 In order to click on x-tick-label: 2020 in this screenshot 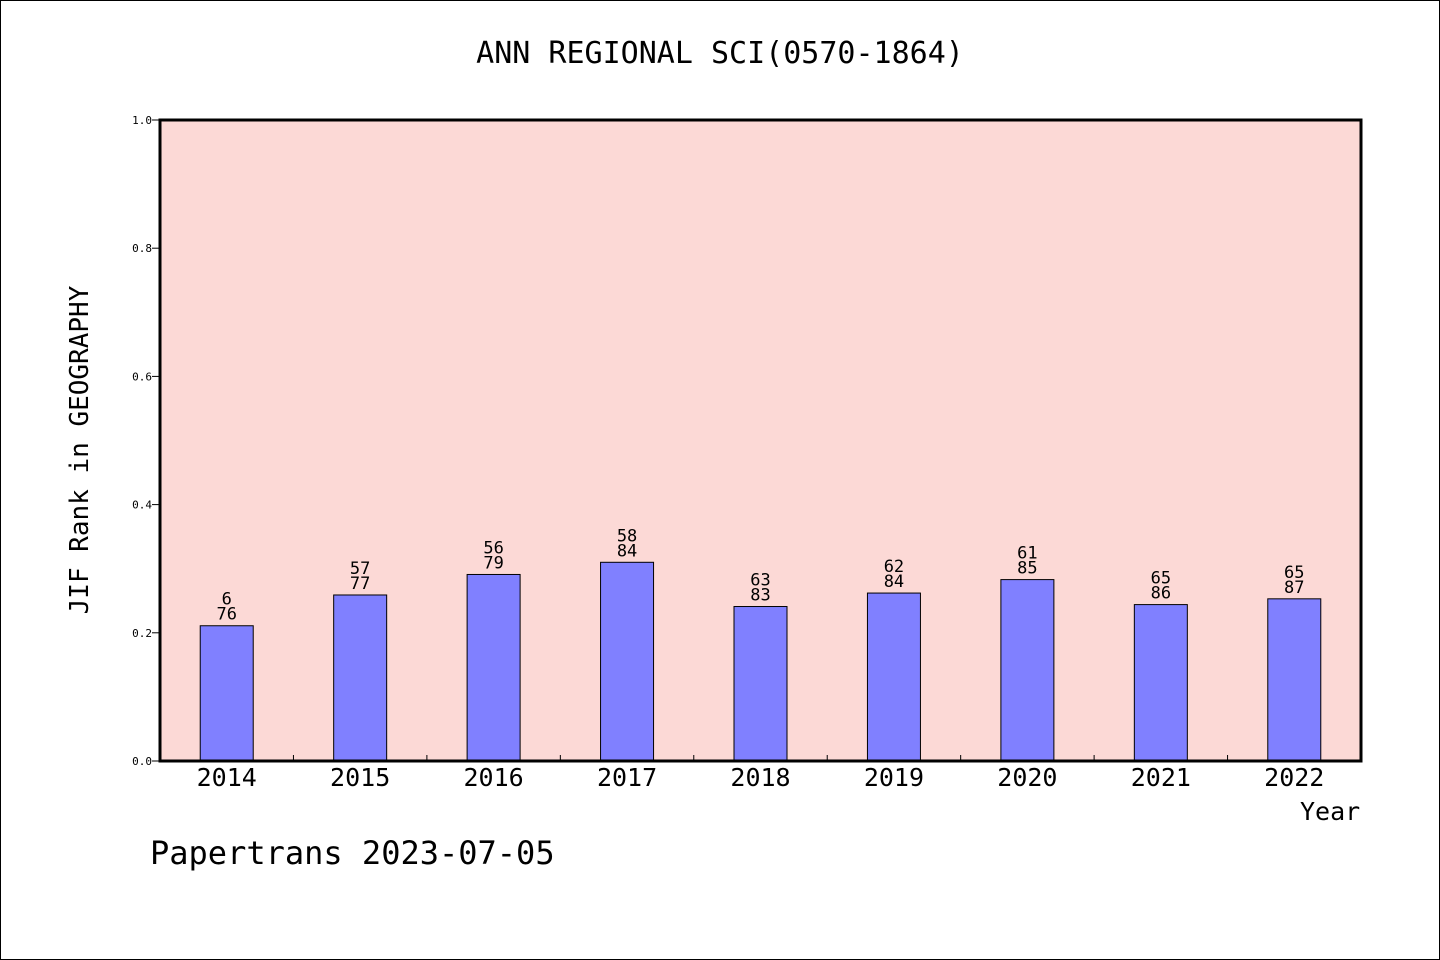, I will do `click(1027, 777)`.